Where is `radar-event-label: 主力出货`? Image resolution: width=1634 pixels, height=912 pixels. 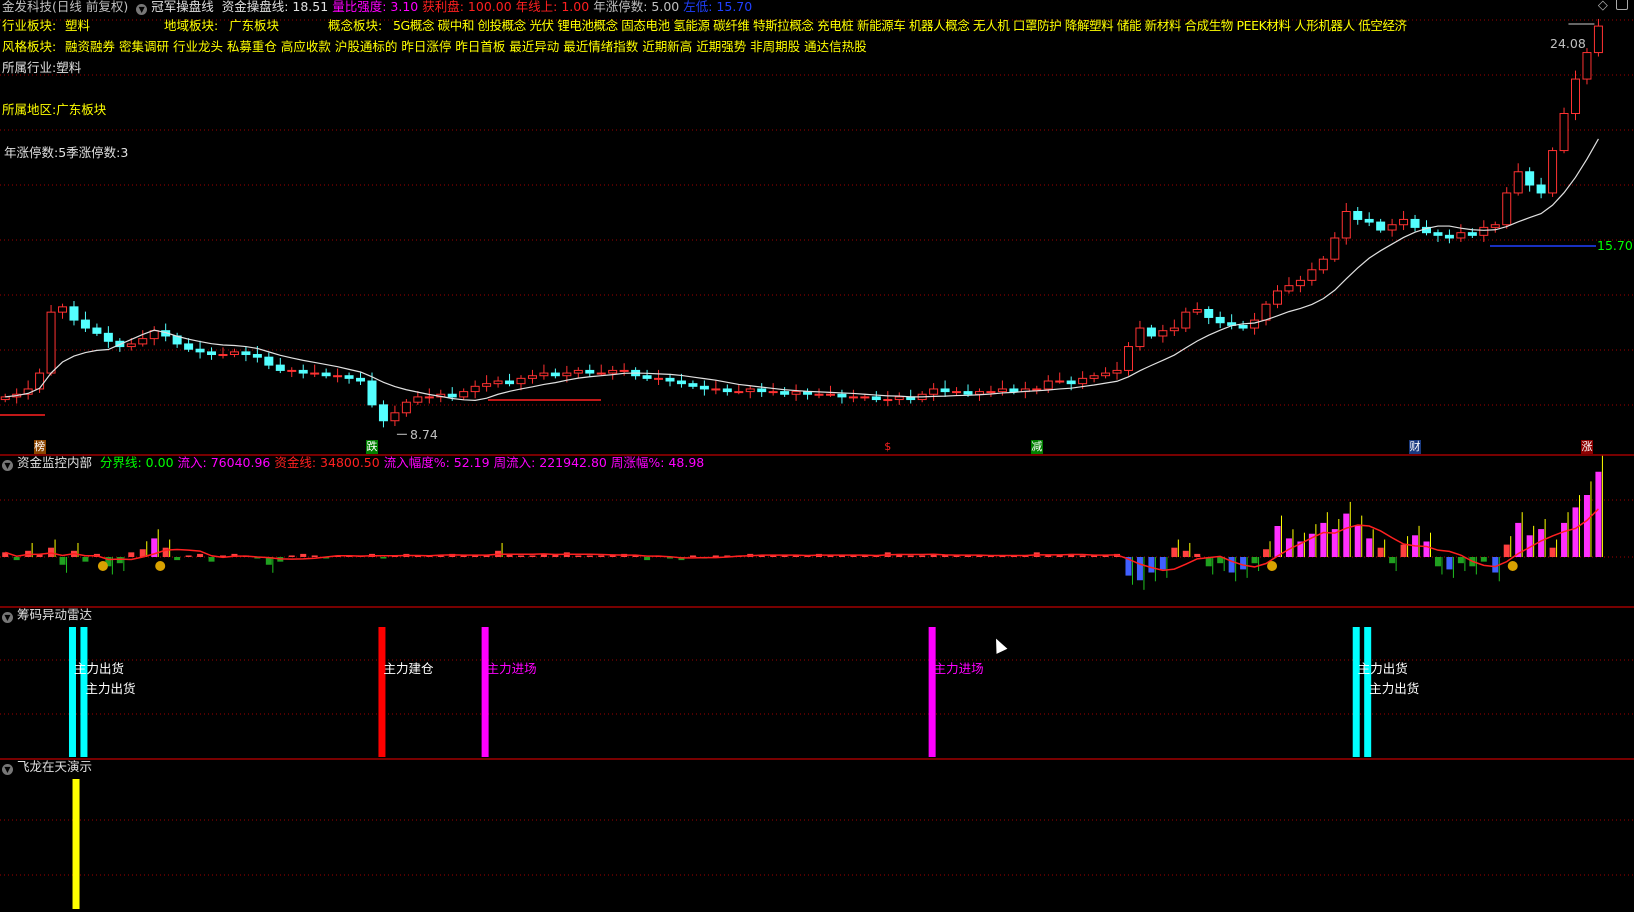
radar-event-label: 主力出货 is located at coordinates (98, 668).